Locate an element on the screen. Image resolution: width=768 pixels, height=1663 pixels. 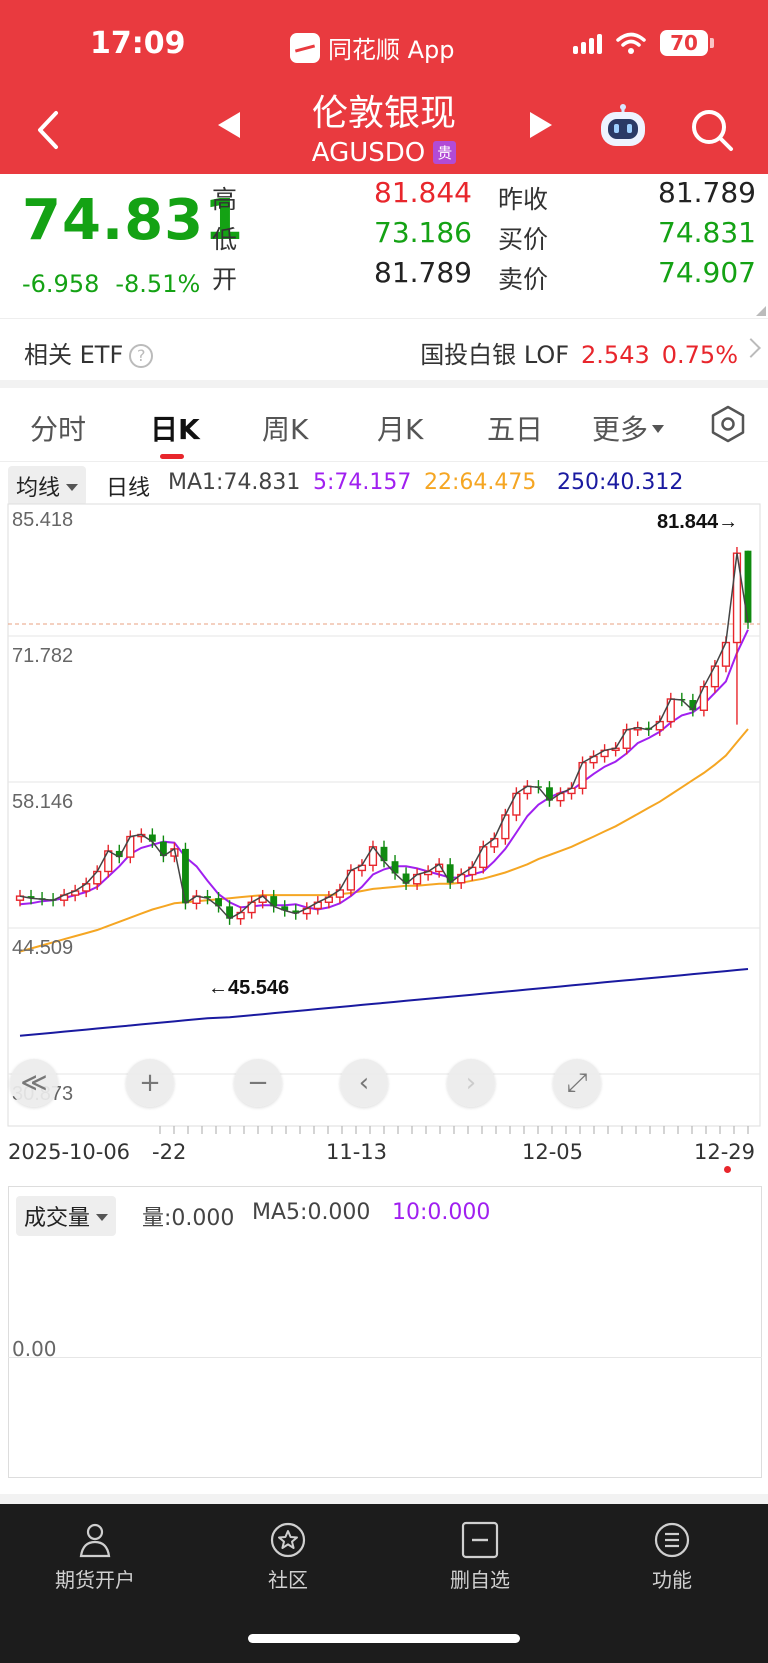
tab-intraday: 分时 is located at coordinates (58, 429).